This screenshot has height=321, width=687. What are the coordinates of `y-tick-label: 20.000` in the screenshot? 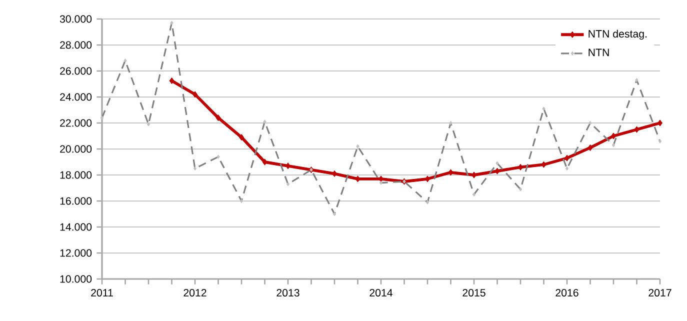 It's located at (76, 149).